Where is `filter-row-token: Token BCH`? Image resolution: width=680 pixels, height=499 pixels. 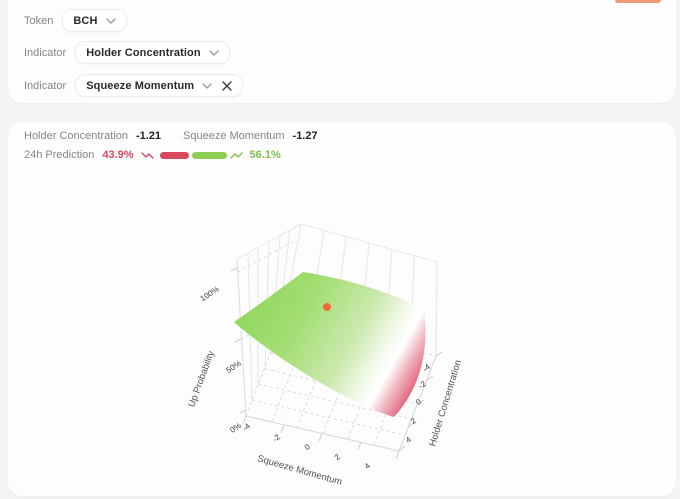 filter-row-token: Token BCH is located at coordinates (75, 20).